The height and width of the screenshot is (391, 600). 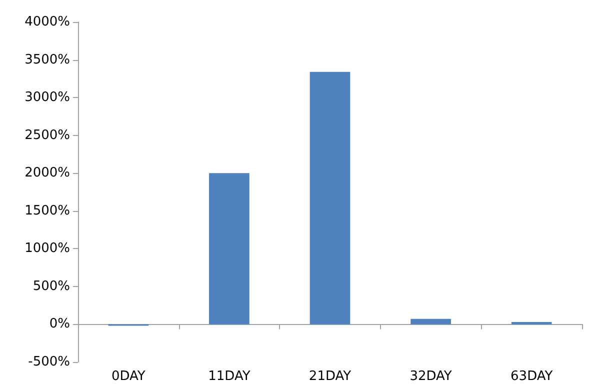 What do you see at coordinates (59, 324) in the screenshot?
I see `y-tick-label: 0%` at bounding box center [59, 324].